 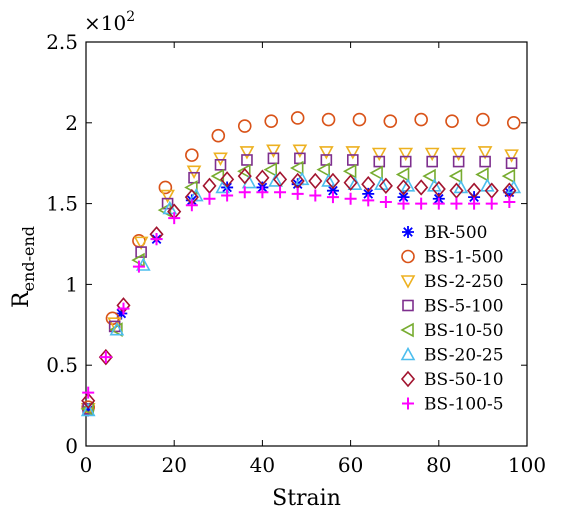 What do you see at coordinates (71, 123) in the screenshot?
I see `y-tick-label: 2` at bounding box center [71, 123].